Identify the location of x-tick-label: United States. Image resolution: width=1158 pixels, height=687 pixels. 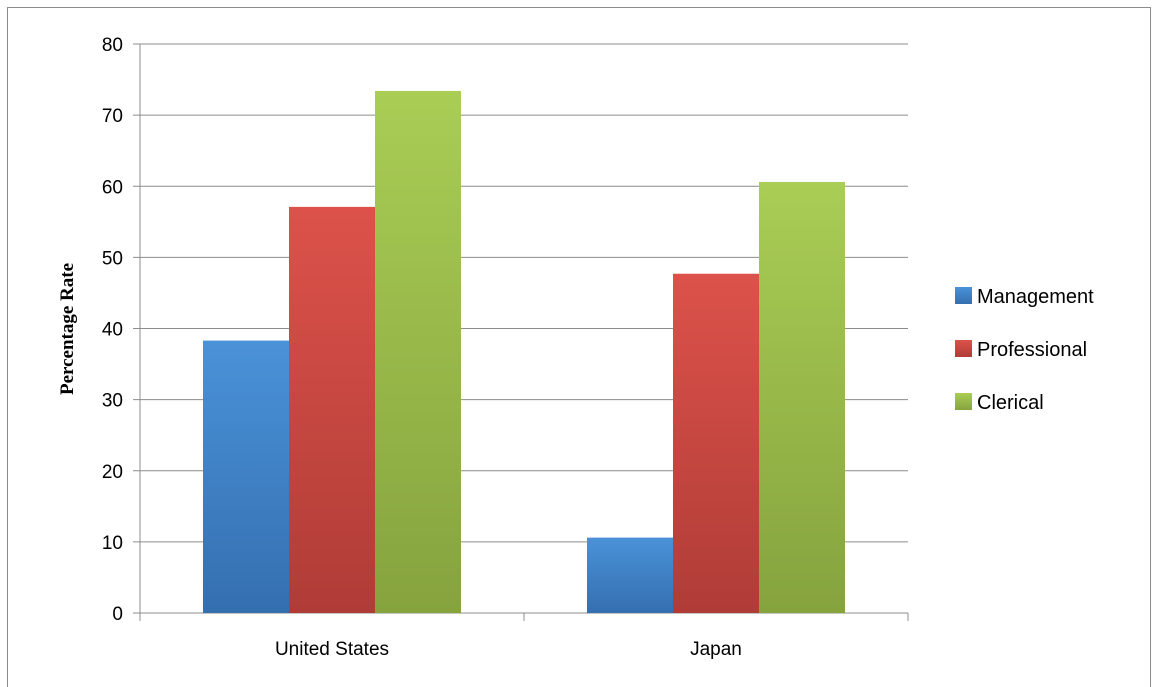
(332, 649).